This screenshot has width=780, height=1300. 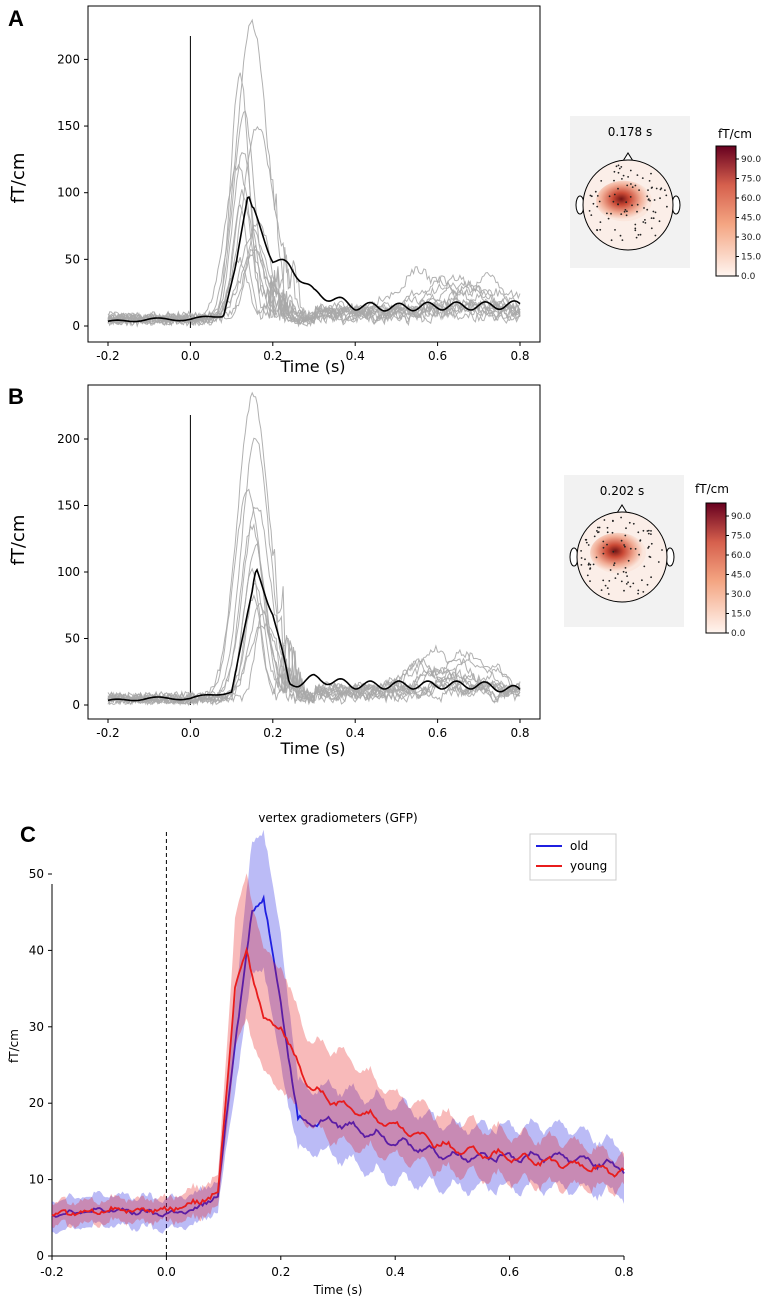 I want to click on y-tick-label-b: 50, so click(x=72, y=639).